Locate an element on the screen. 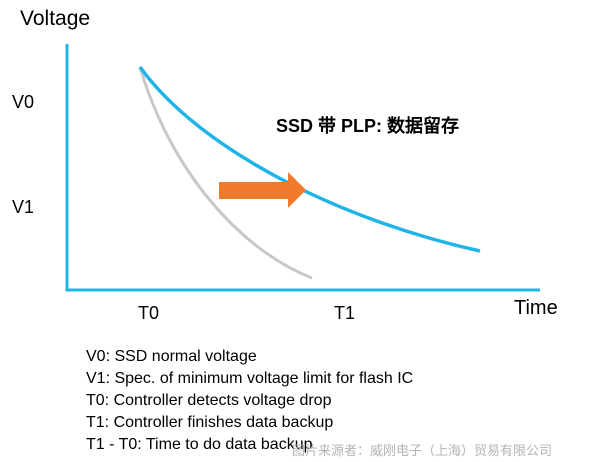  y-axis-title: Voltage is located at coordinates (55, 18).